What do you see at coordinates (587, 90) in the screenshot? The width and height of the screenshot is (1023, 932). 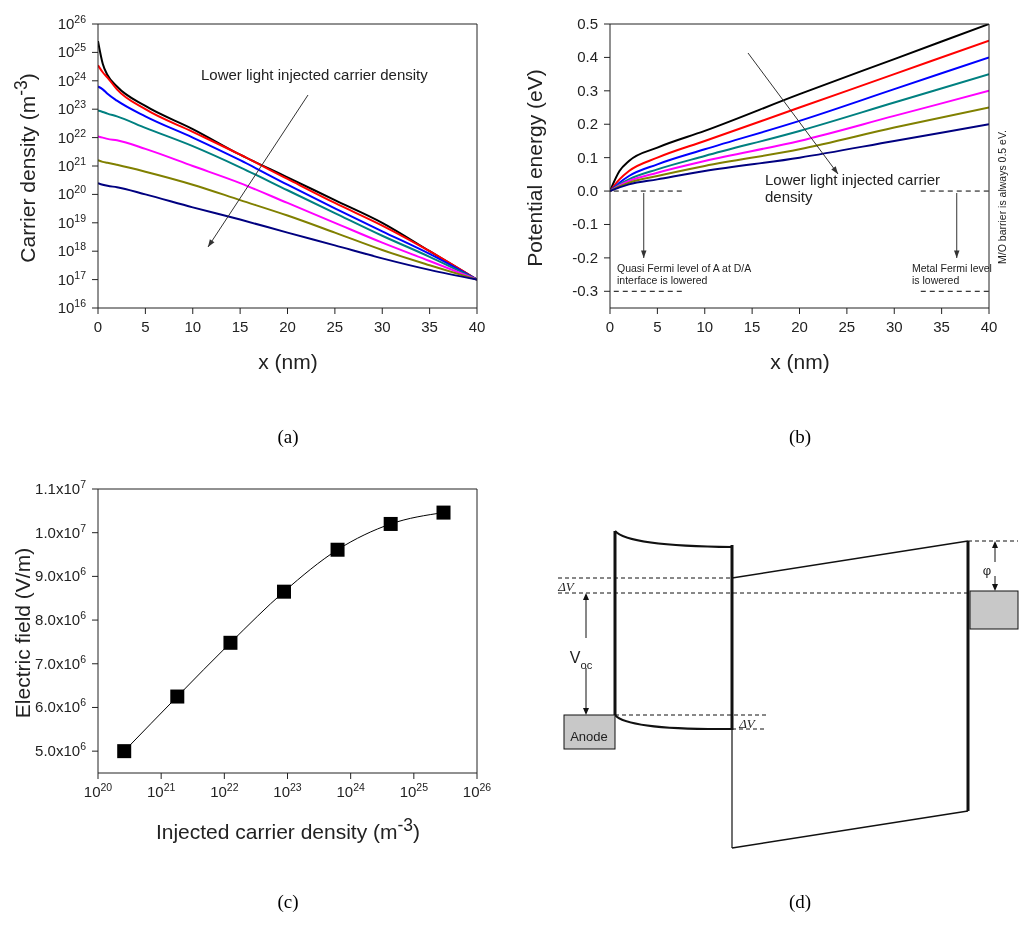 I see `y-tick-label: 0.3` at bounding box center [587, 90].